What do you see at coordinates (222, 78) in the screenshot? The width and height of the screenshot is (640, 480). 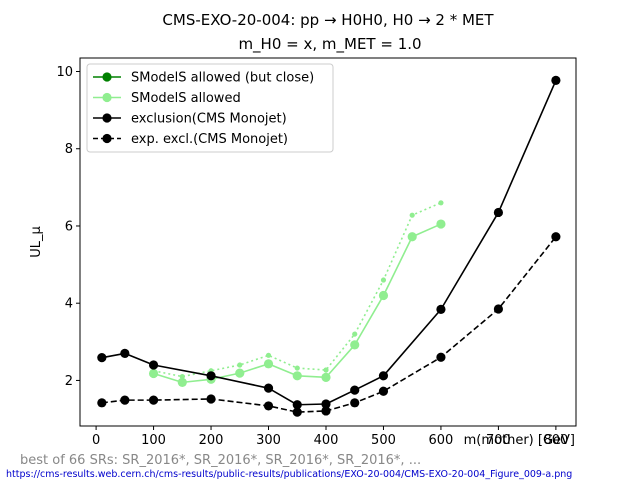 I see `legend-label: SModelS allowed (but close)` at bounding box center [222, 78].